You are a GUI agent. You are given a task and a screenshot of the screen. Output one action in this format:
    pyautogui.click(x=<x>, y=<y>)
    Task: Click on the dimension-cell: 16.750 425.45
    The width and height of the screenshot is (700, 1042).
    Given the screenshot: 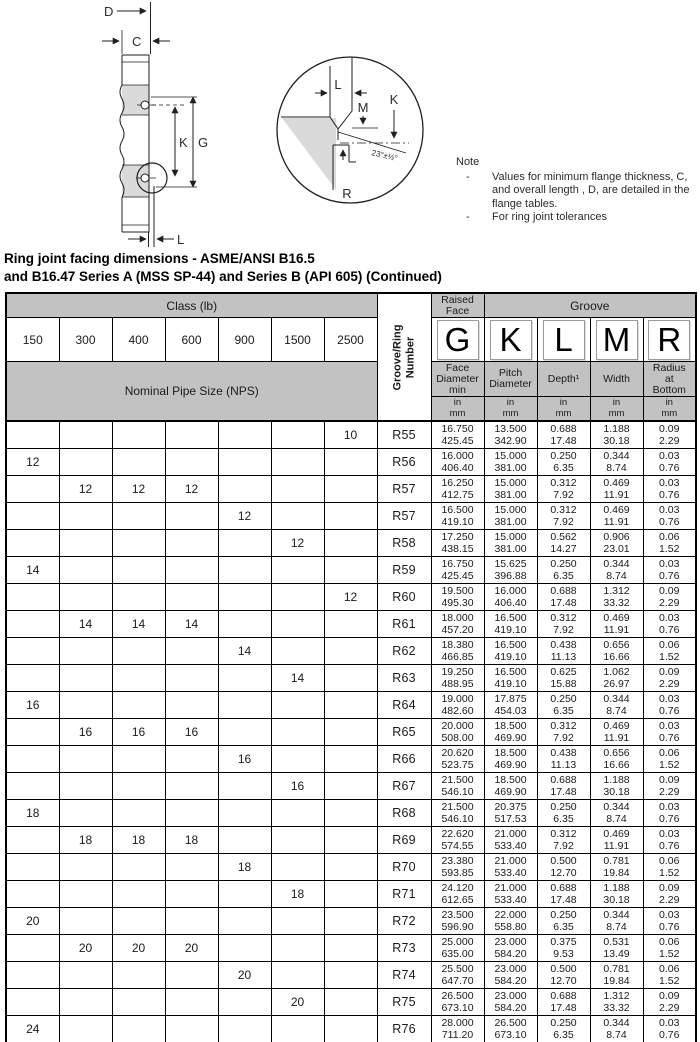 What is the action you would take?
    pyautogui.click(x=457, y=570)
    